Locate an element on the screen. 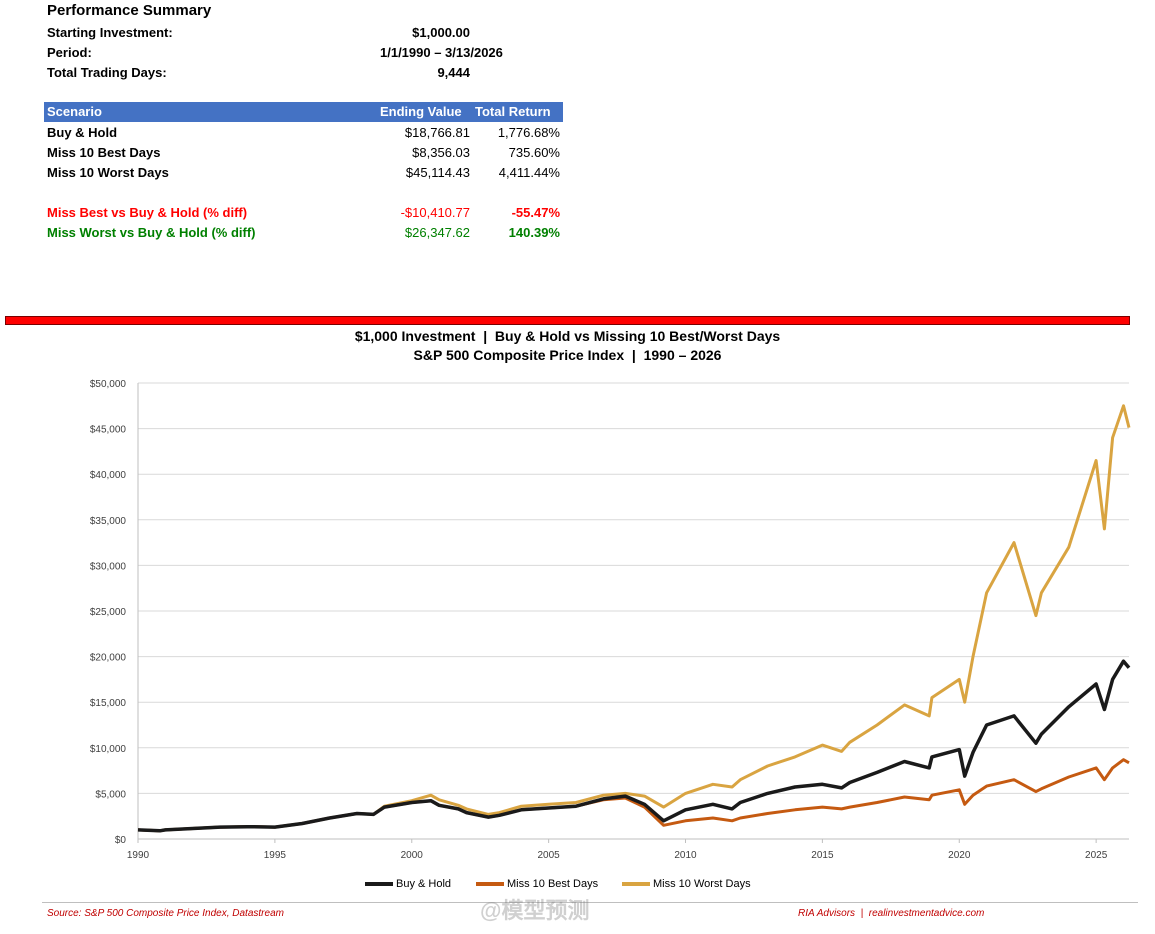  y-tick-label: $30,000 is located at coordinates (108, 566).